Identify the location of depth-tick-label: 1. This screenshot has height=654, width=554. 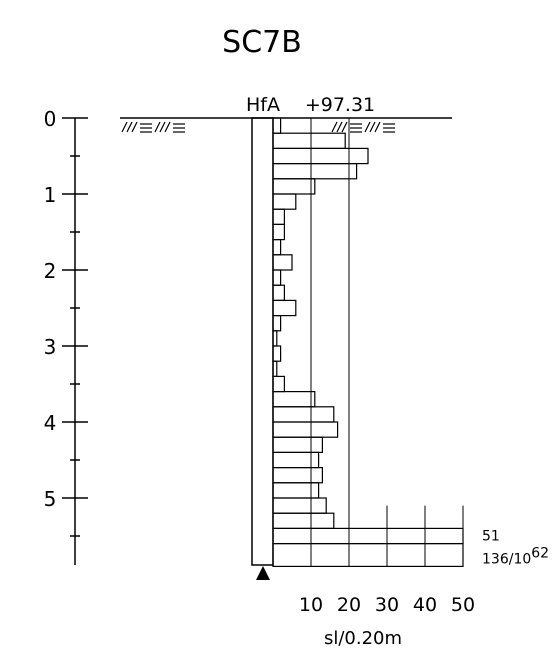
(50, 195).